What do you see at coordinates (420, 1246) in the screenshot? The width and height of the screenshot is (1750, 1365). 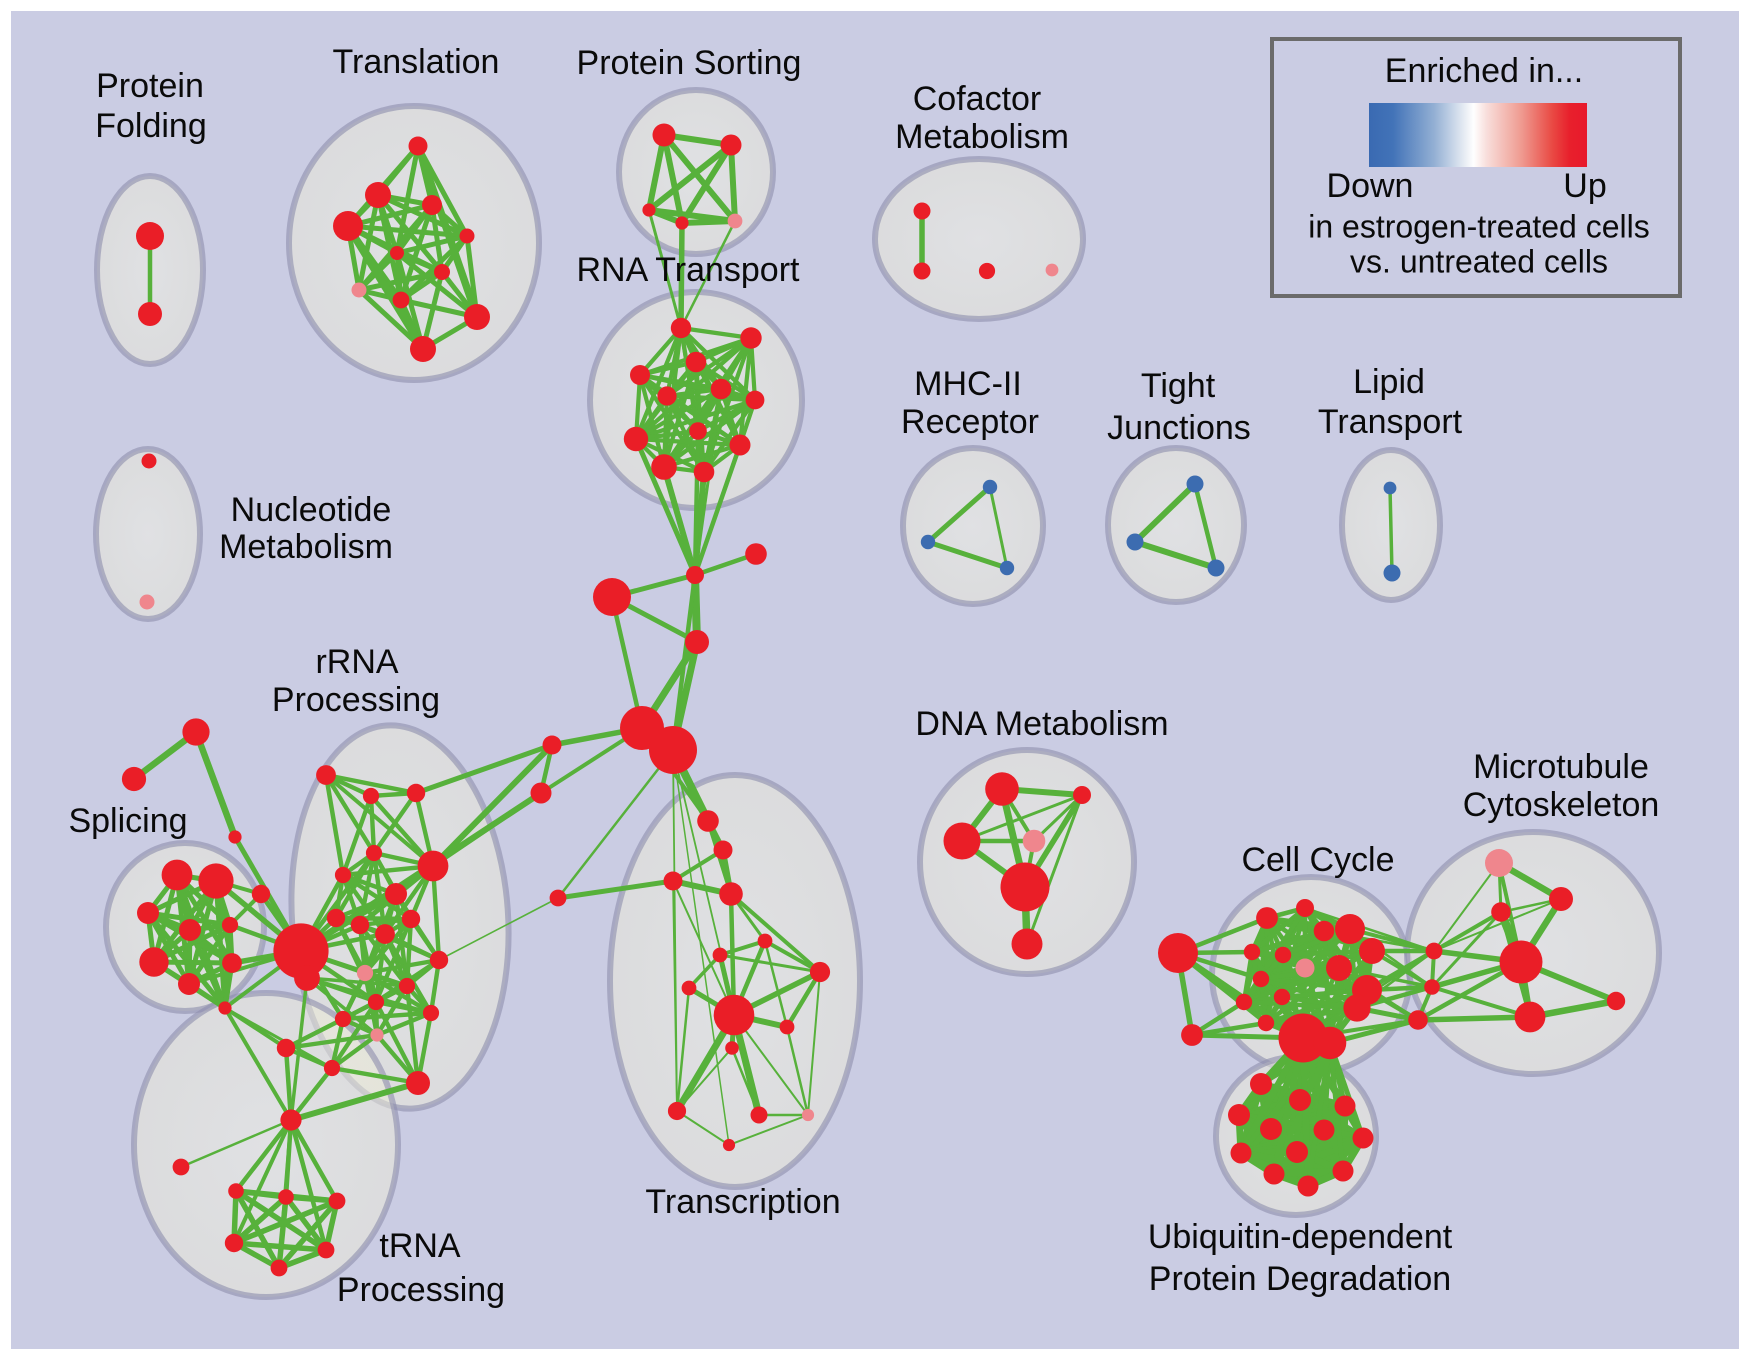 I see `svg-text: tRNA` at bounding box center [420, 1246].